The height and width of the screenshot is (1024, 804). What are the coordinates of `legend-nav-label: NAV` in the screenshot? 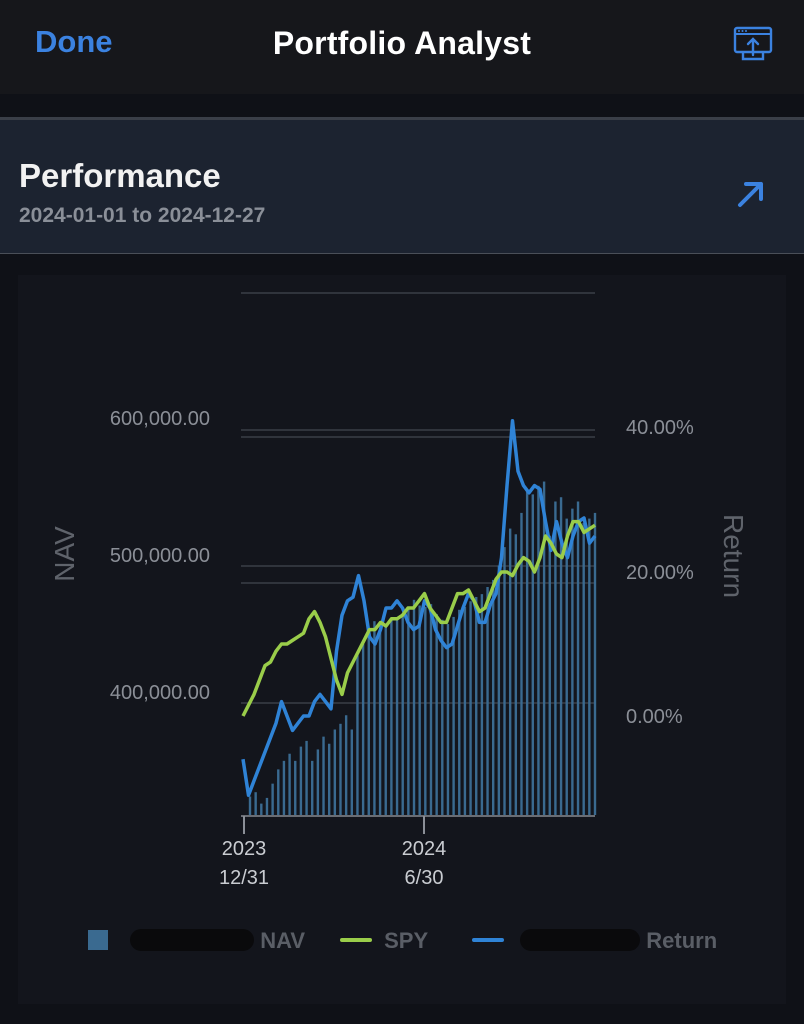 It's located at (283, 940).